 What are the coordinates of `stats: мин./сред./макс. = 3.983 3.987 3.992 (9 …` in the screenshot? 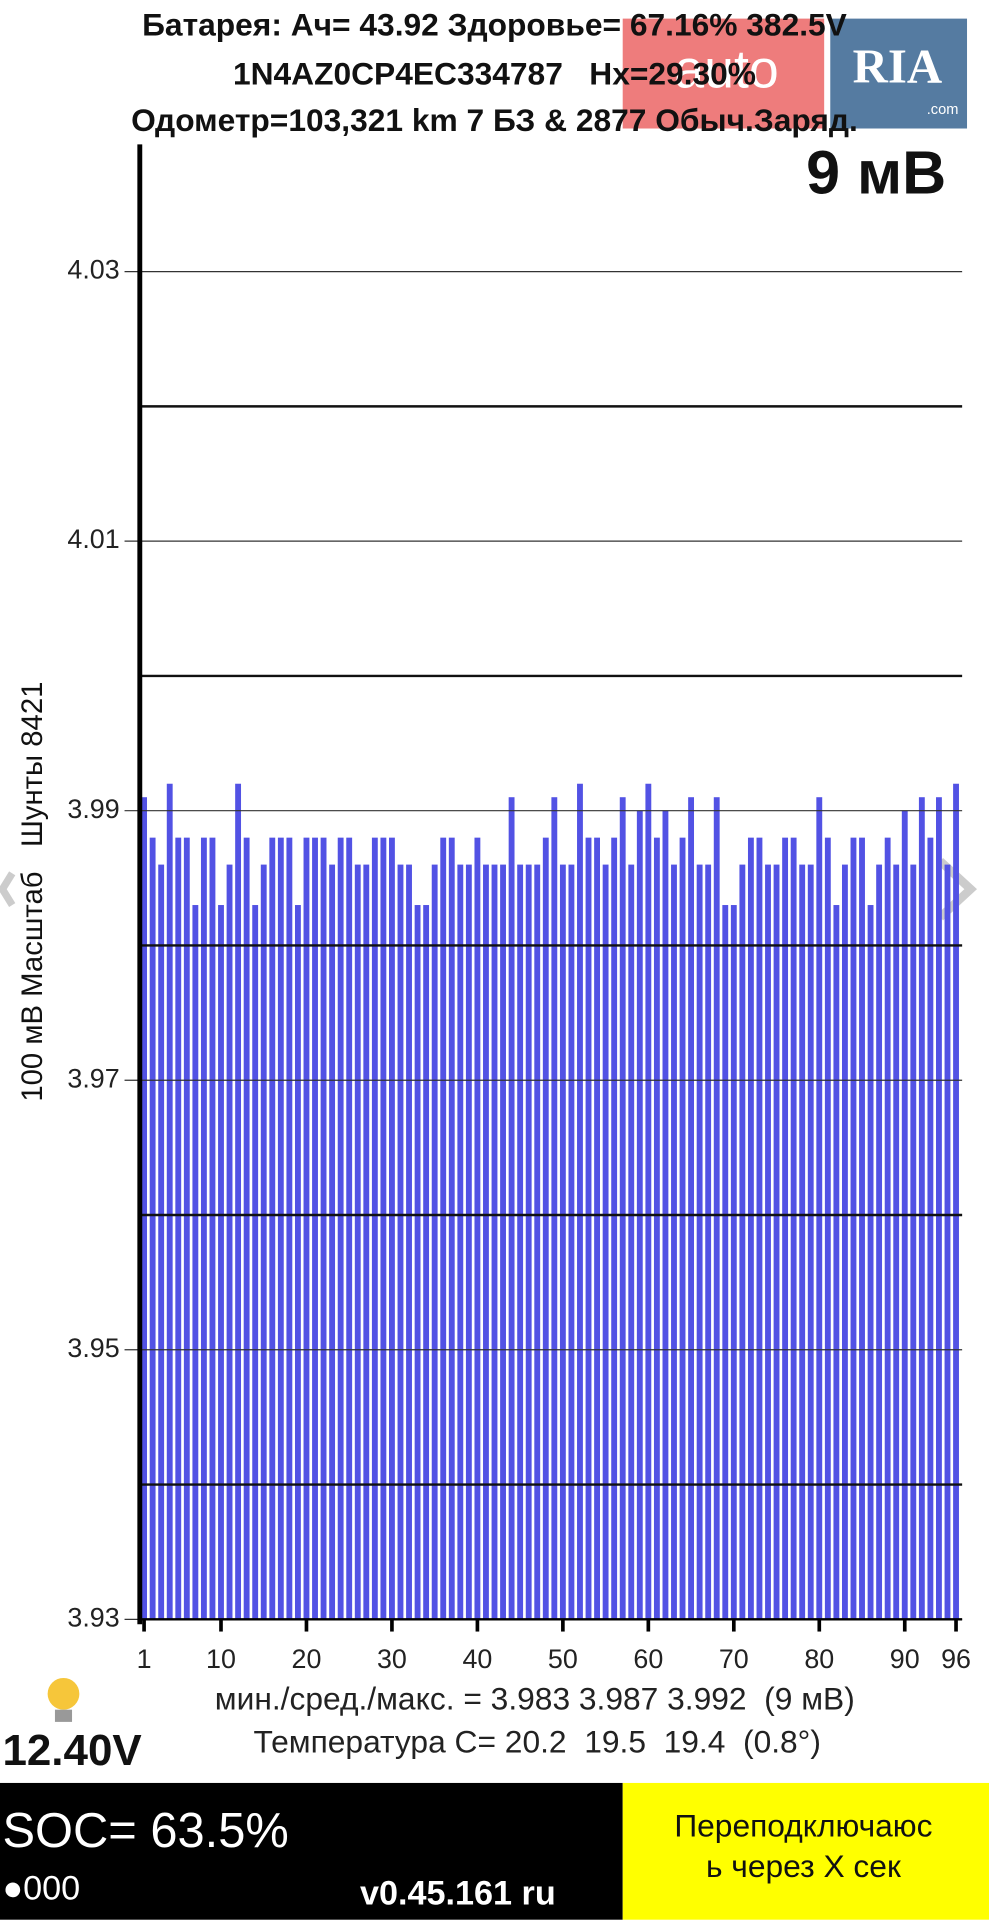 It's located at (535, 1699).